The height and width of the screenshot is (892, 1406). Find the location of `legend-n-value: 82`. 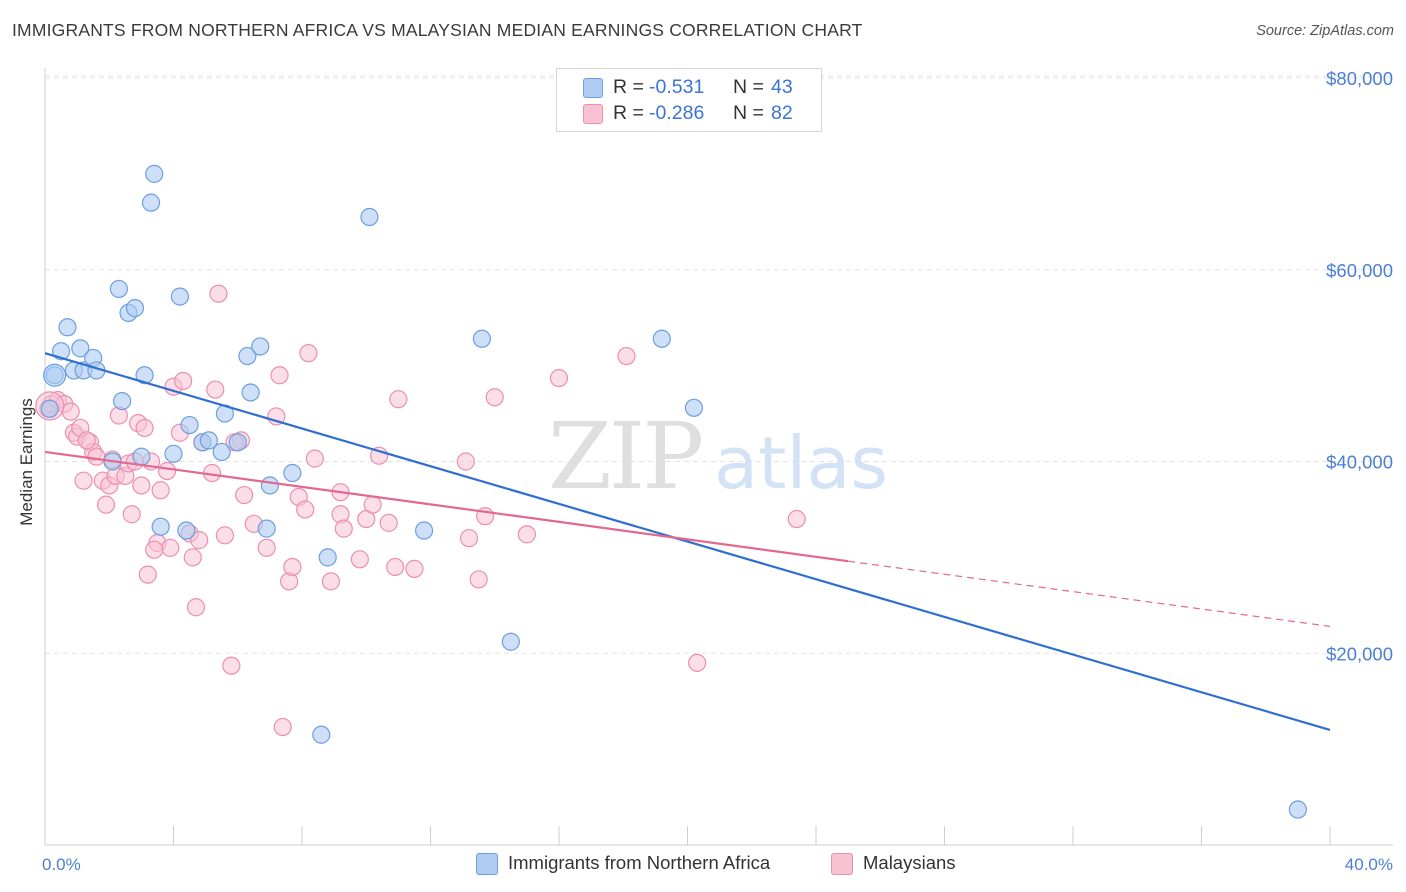

legend-n-value: 82 is located at coordinates (782, 113).